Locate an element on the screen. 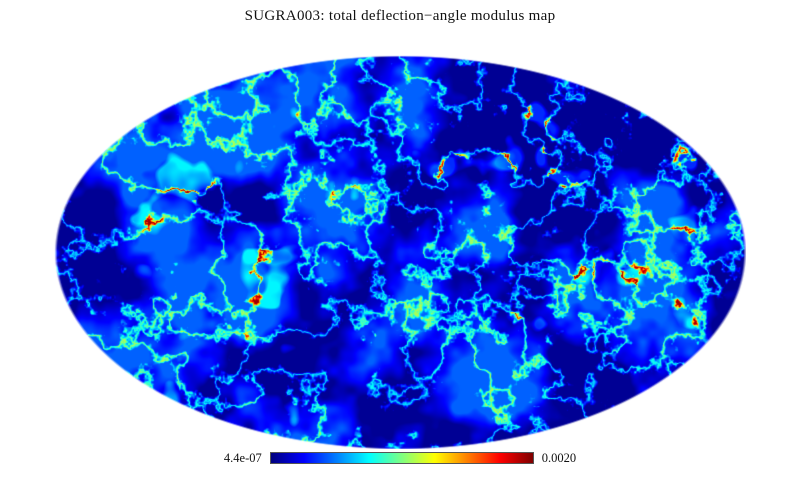  colorbar: 4.4e-07 0.0020 is located at coordinates (400, 458).